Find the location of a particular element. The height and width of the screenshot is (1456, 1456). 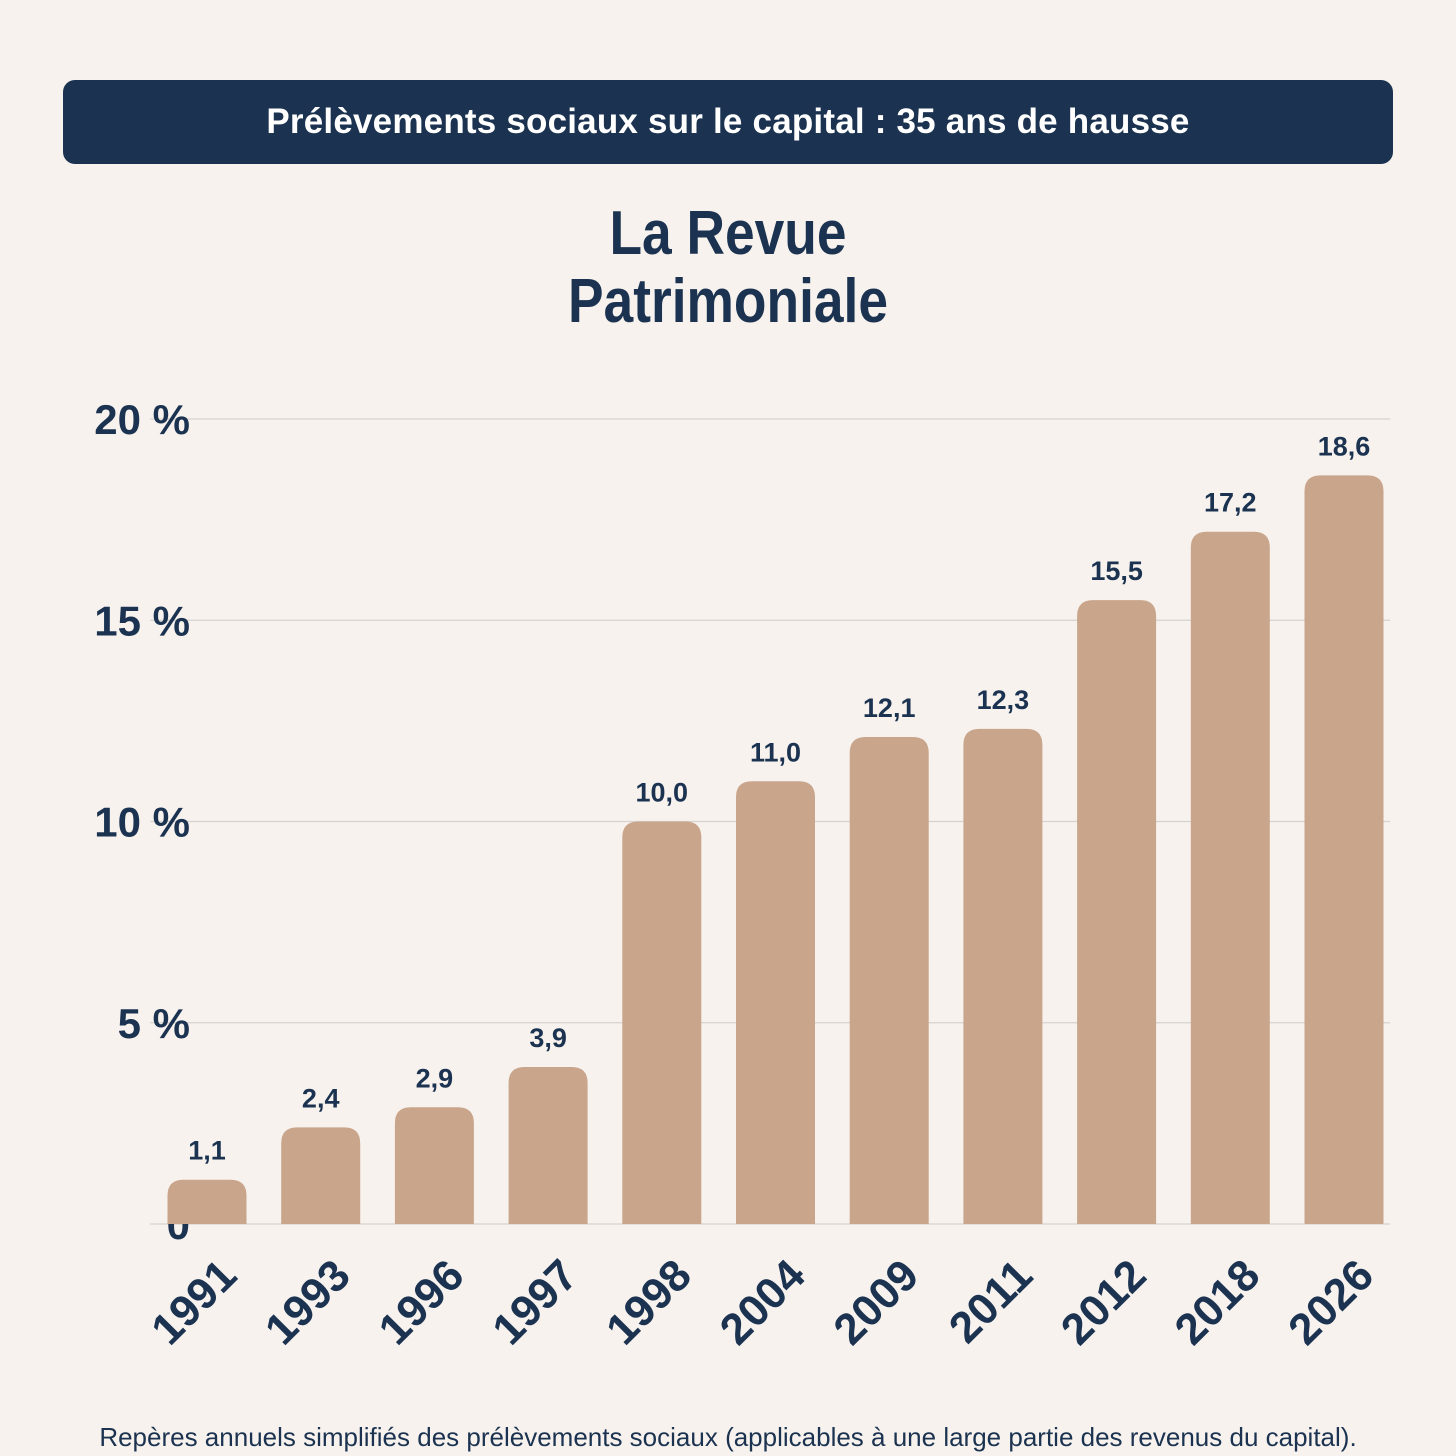

brand-line-2: Patrimoniale is located at coordinates (728, 301).